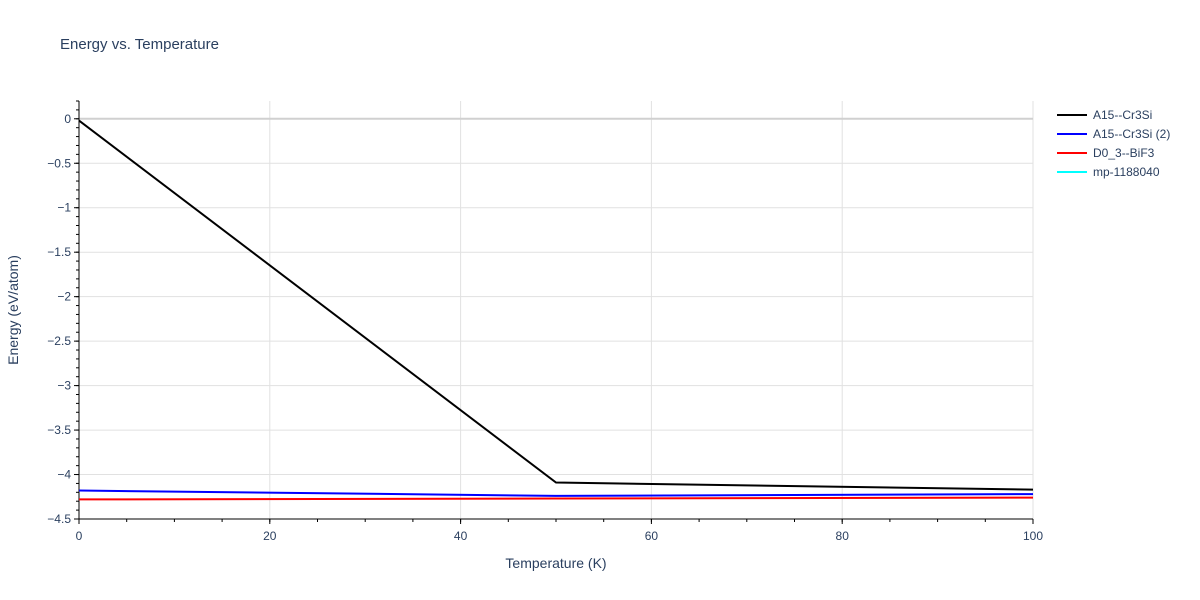 The width and height of the screenshot is (1200, 600). Describe the element at coordinates (64, 386) in the screenshot. I see `y-tick-label: −3` at that location.